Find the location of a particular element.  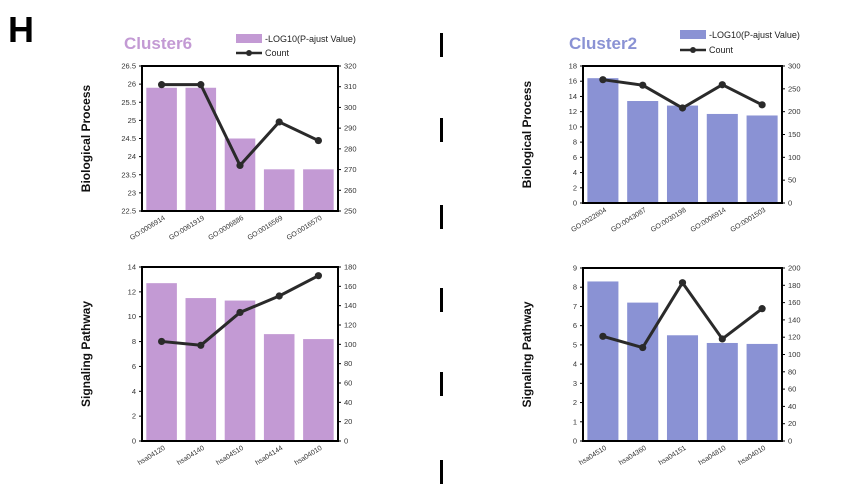

cluster2-legend-line-marker is located at coordinates (693, 50).